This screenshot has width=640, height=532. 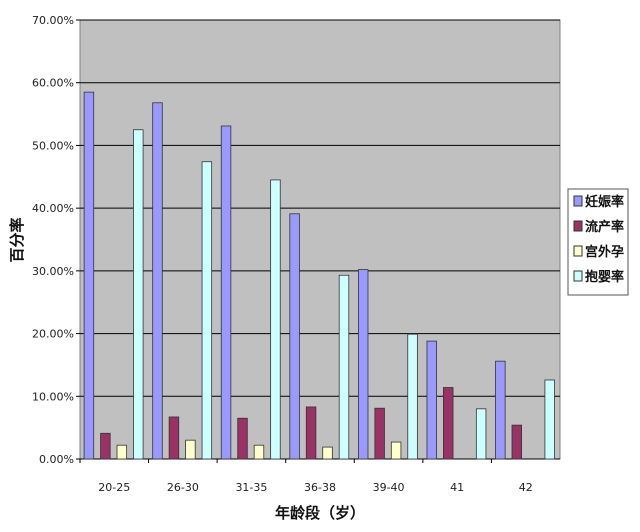 I want to click on y-tick-label: 50.00%, so click(x=53, y=145).